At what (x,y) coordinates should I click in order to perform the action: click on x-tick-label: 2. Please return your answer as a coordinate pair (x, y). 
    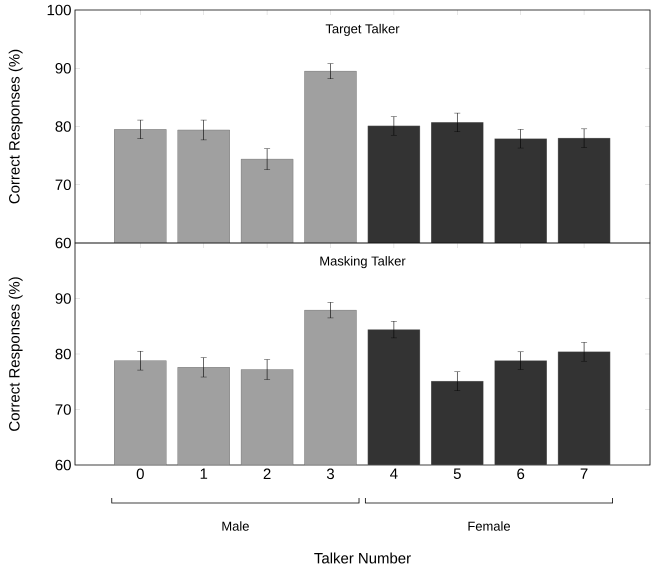
    Looking at the image, I should click on (267, 473).